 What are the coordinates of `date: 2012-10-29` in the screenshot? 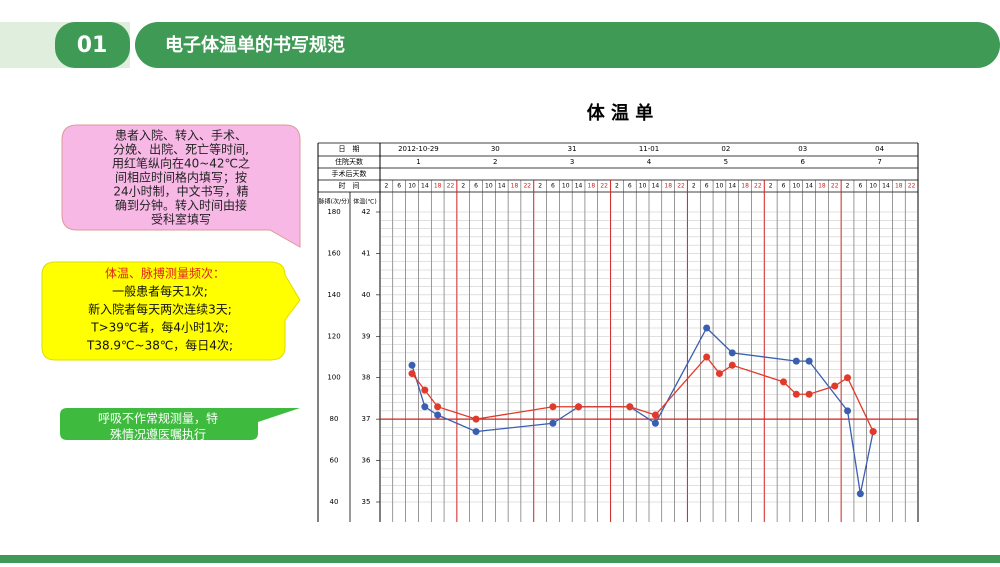 It's located at (418, 149).